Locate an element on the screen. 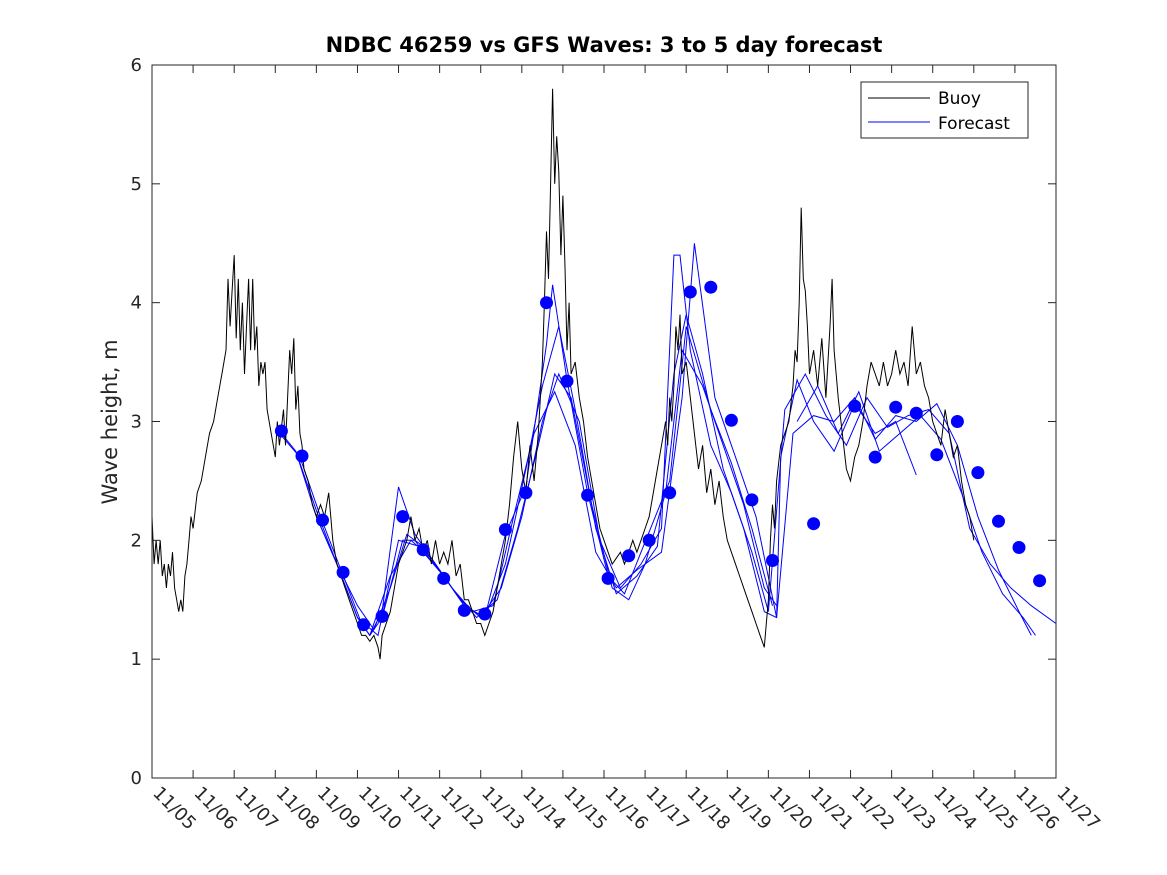  y-tick-label: 4 is located at coordinates (136, 303).